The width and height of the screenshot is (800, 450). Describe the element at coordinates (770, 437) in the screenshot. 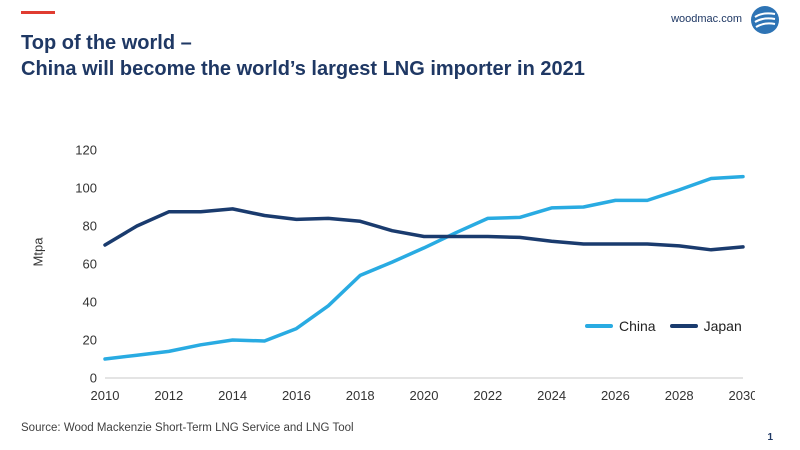

I see `page-number: 1` at that location.